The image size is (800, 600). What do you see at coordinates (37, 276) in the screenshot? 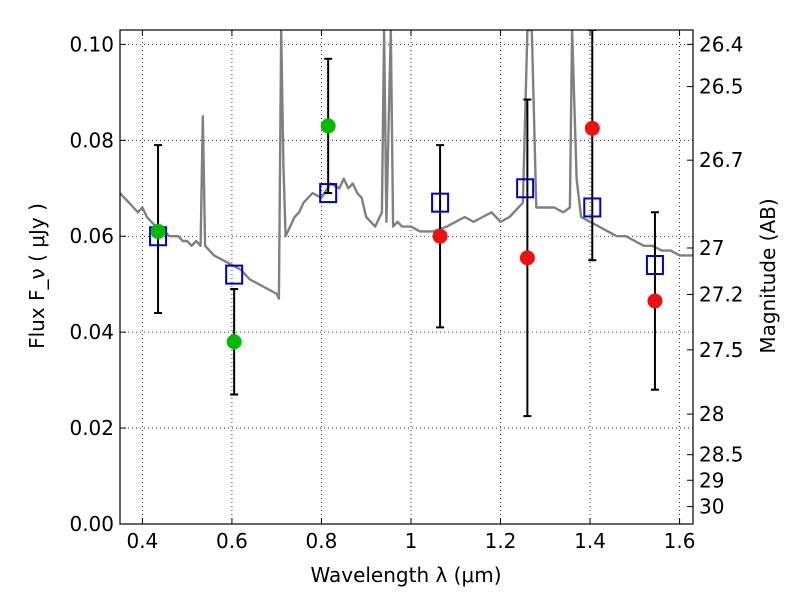
I see `y-axis-title: Flux F_ν ( μJy )` at bounding box center [37, 276].